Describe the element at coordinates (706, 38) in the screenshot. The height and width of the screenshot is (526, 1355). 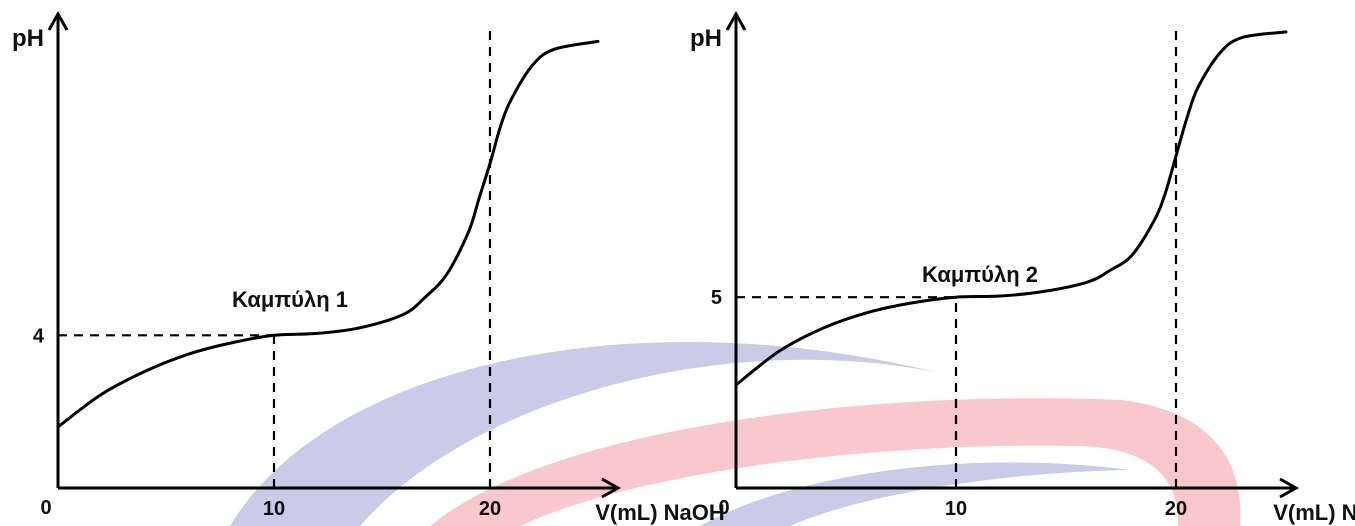
I see `y-axis-label-2: pH` at that location.